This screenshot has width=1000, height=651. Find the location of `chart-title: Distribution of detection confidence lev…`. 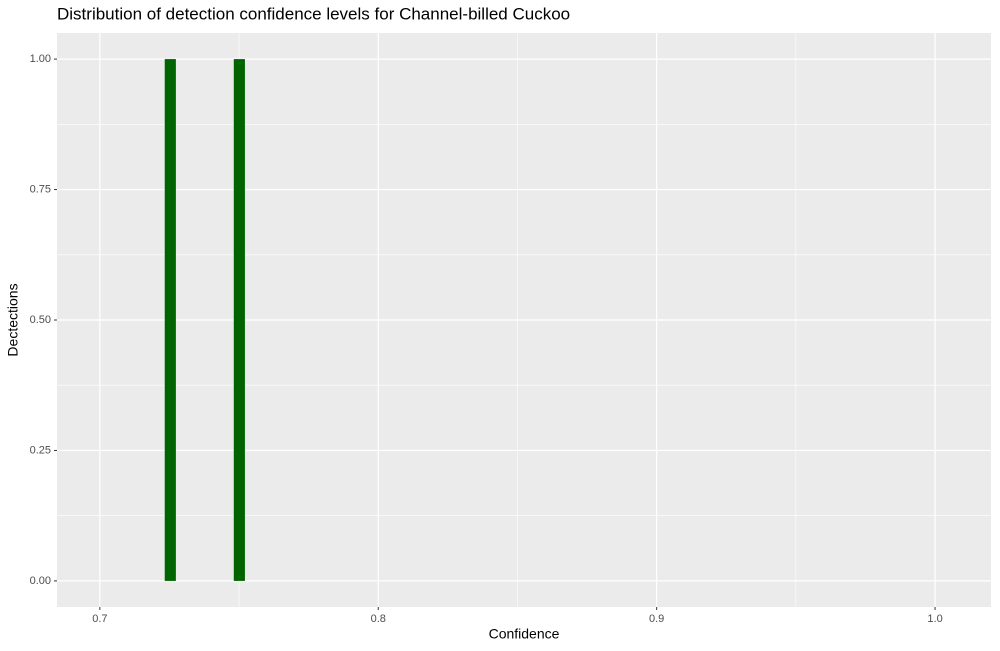

chart-title: Distribution of detection confidence lev… is located at coordinates (313, 13).